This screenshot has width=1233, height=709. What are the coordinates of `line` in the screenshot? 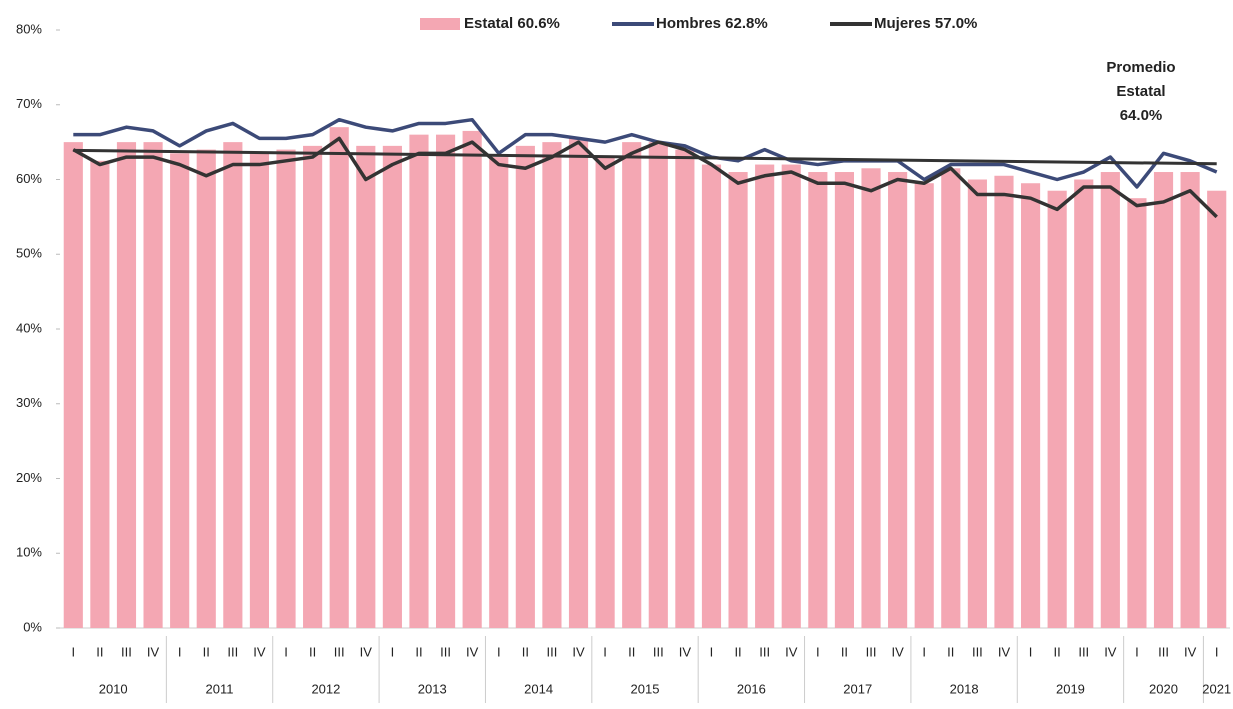 It's located at (645, 153).